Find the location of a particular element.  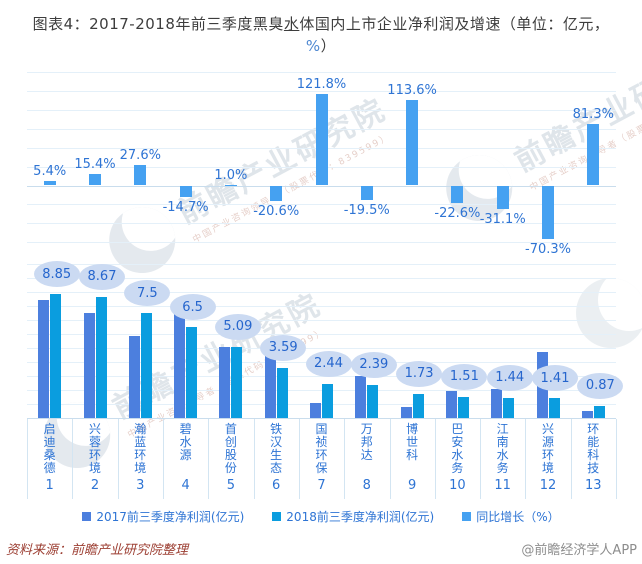

growth-value-label: 1.0% is located at coordinates (231, 175).